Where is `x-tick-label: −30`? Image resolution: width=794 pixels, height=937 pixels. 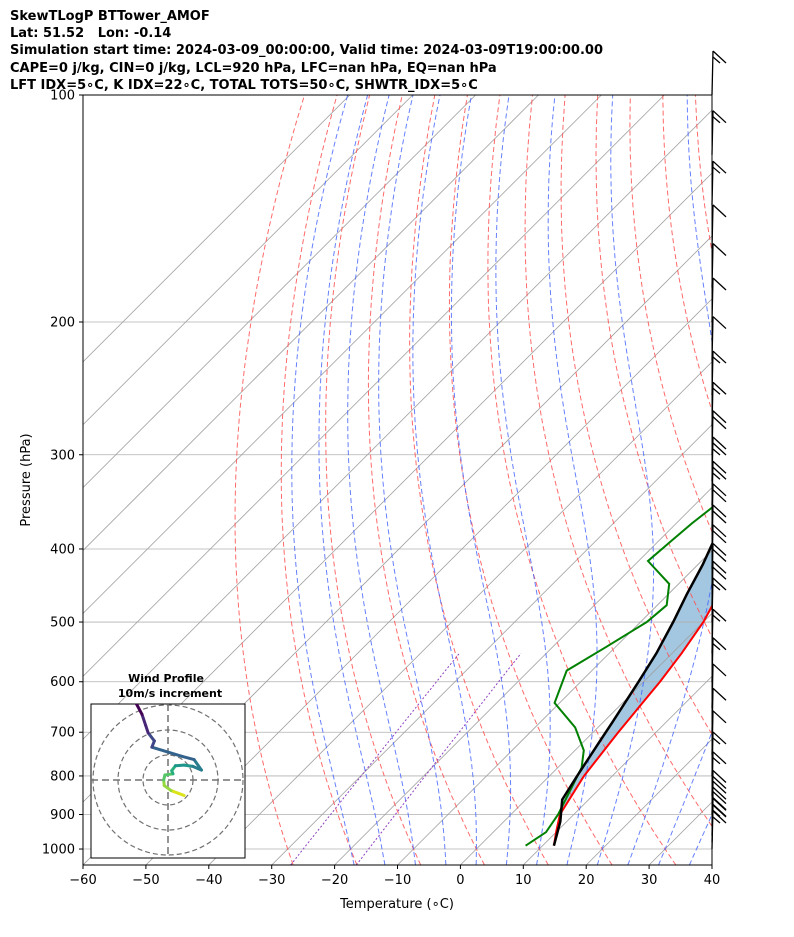
x-tick-label: −30 is located at coordinates (271, 880).